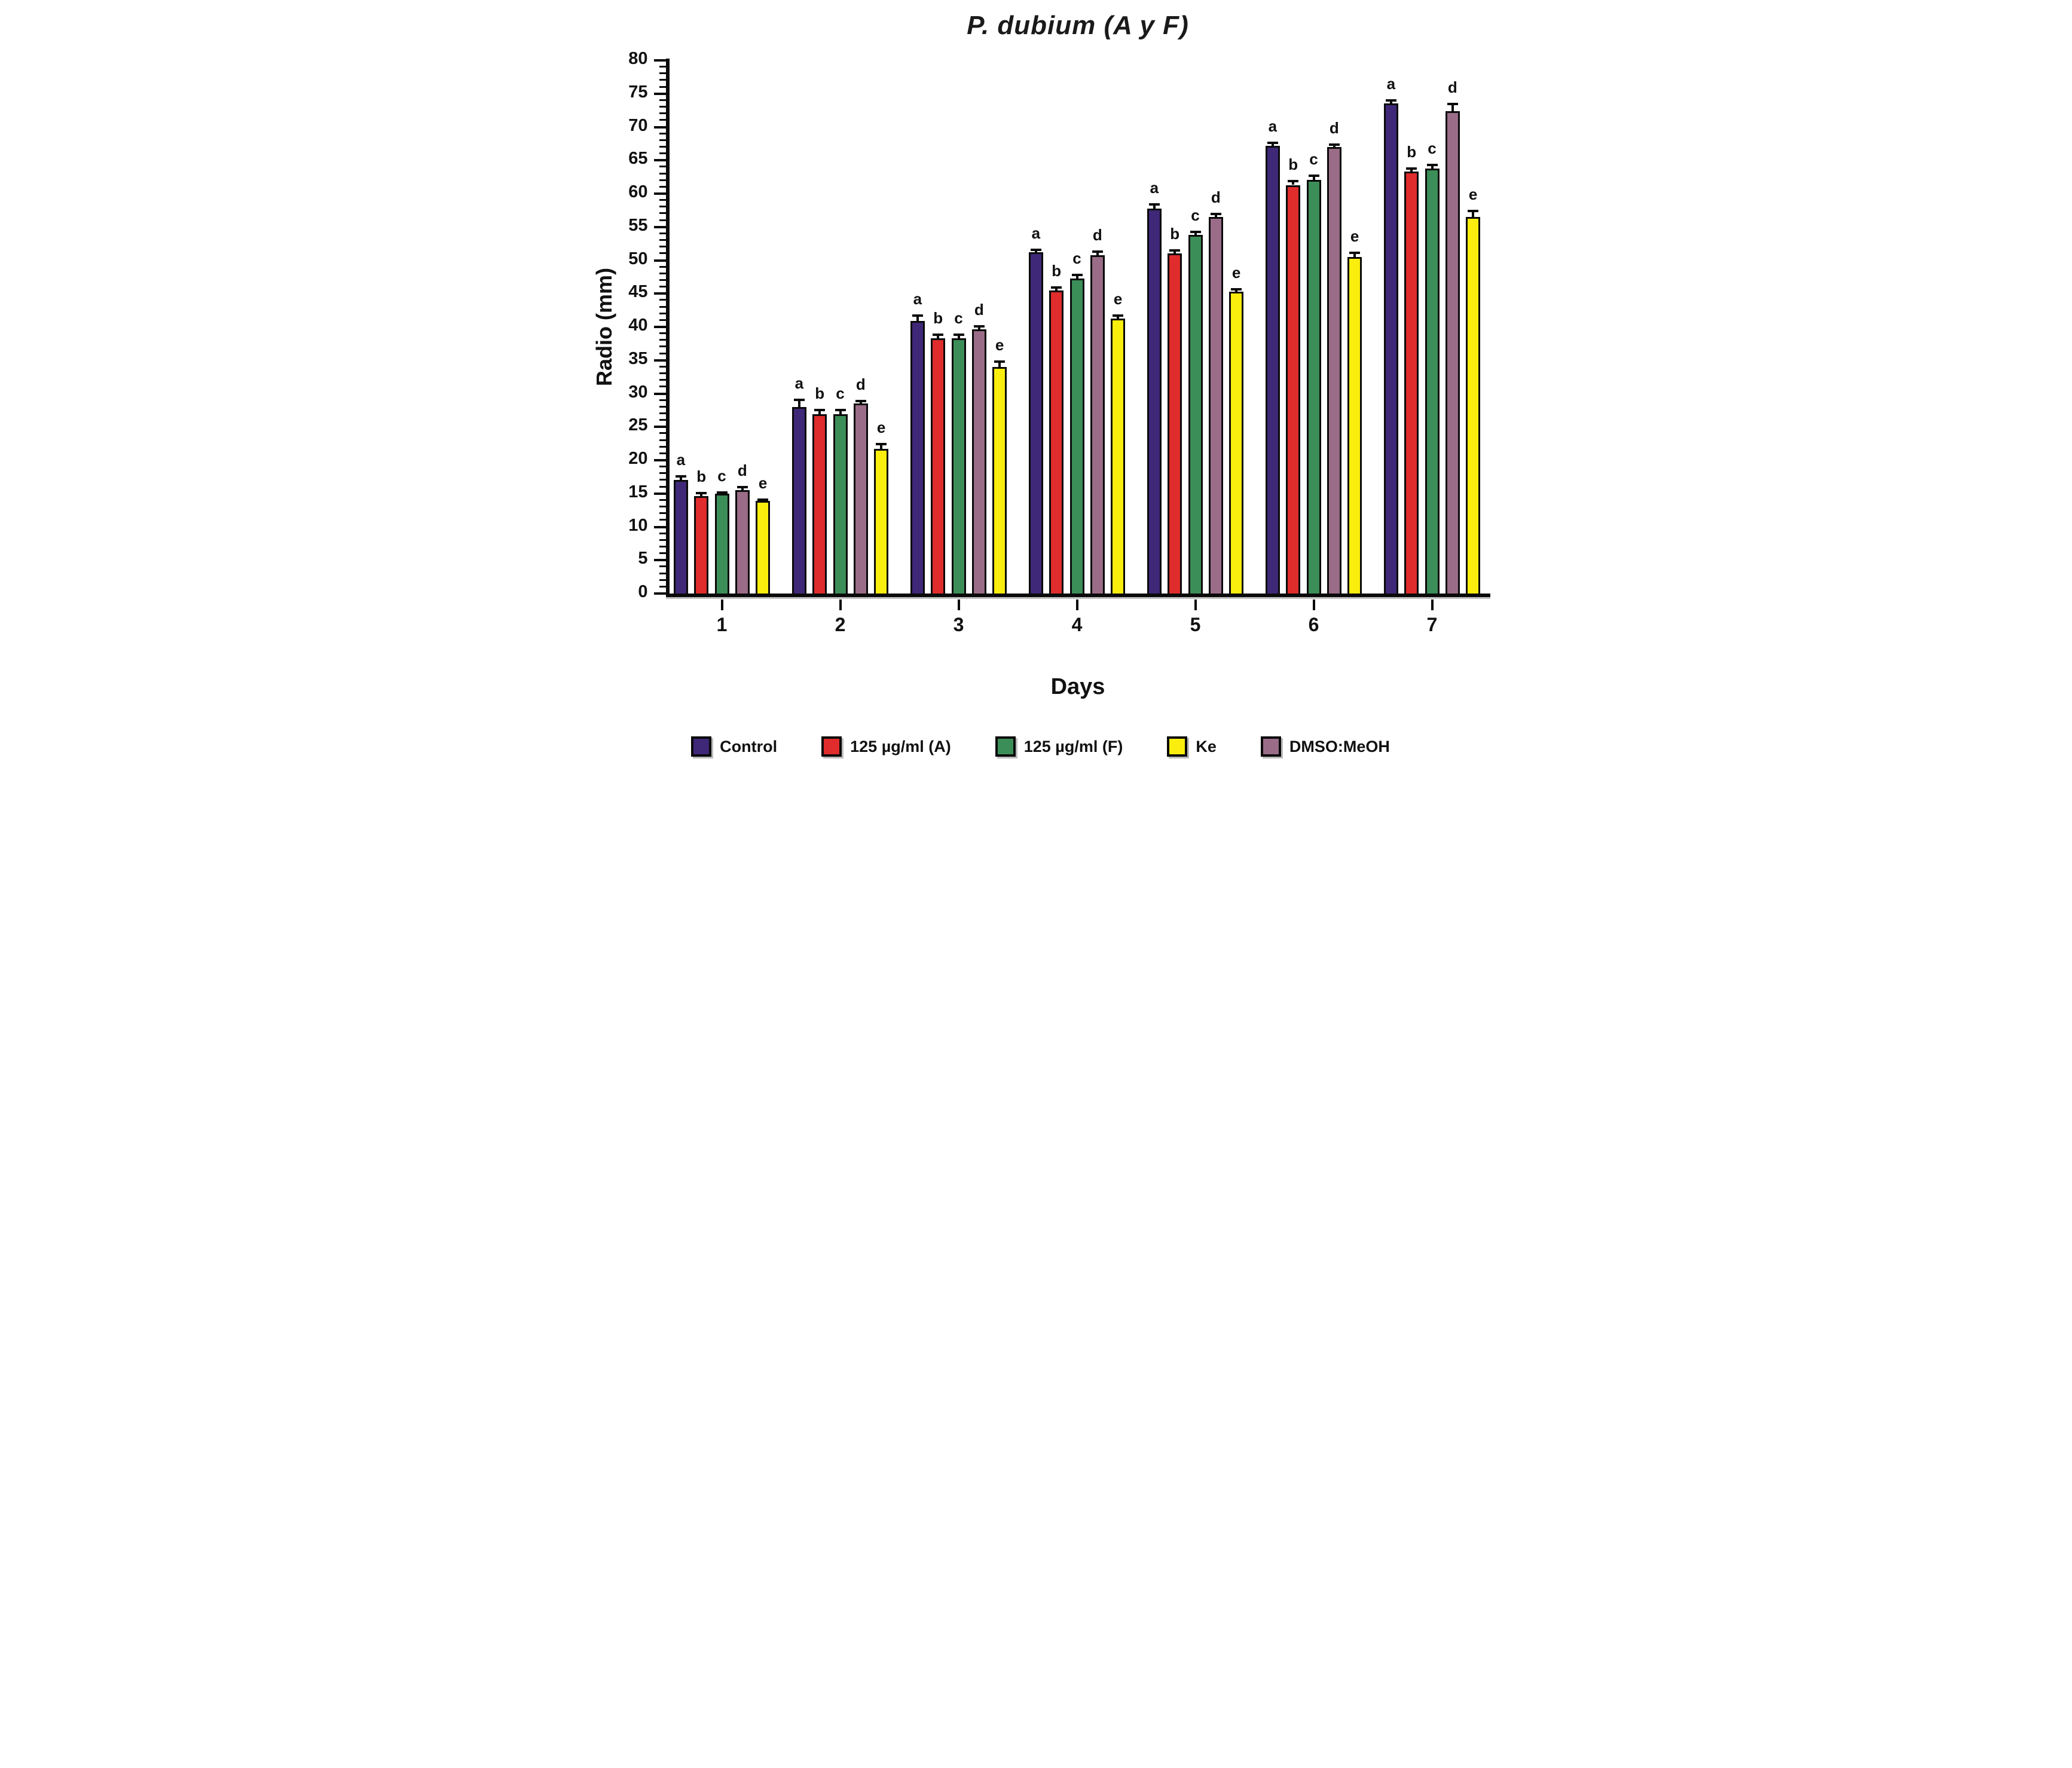 This screenshot has width=2072, height=1768. I want to click on y-axis-tick-label: 5, so click(643, 558).